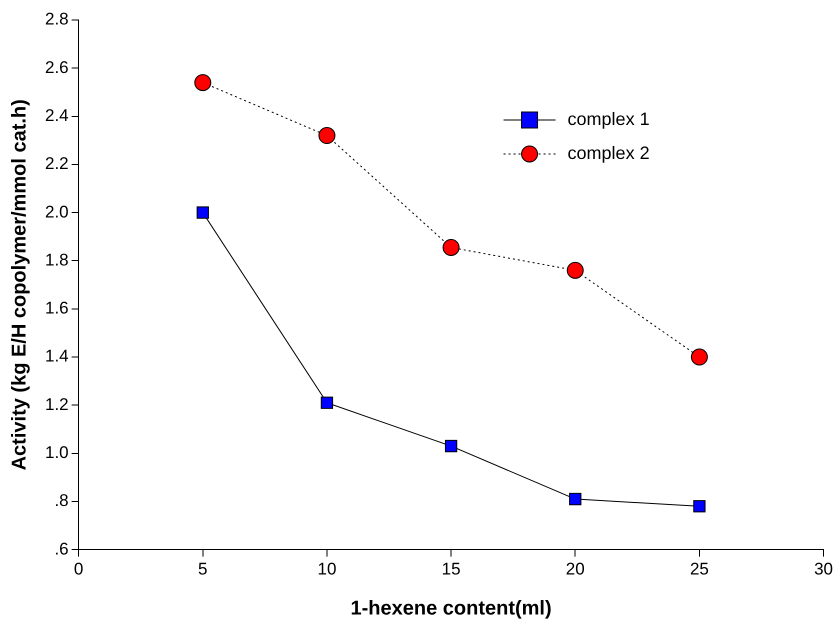 Image resolution: width=836 pixels, height=633 pixels. I want to click on y-tick-label: 1.4, so click(56, 356).